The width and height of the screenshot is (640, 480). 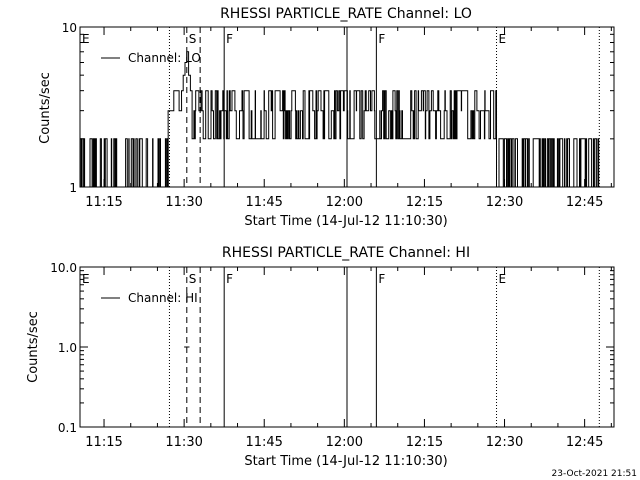 What do you see at coordinates (164, 58) in the screenshot?
I see `legend-label: Channel: LO` at bounding box center [164, 58].